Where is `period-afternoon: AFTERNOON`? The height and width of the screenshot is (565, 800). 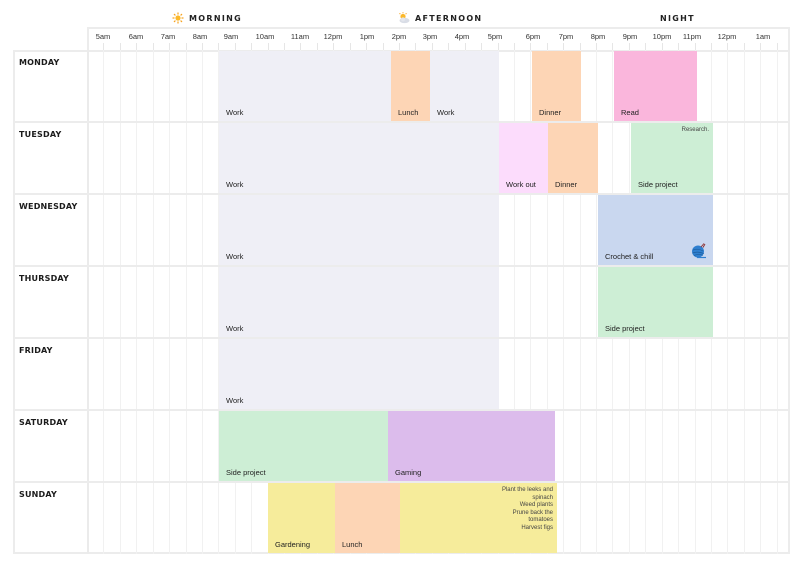 period-afternoon: AFTERNOON is located at coordinates (440, 18).